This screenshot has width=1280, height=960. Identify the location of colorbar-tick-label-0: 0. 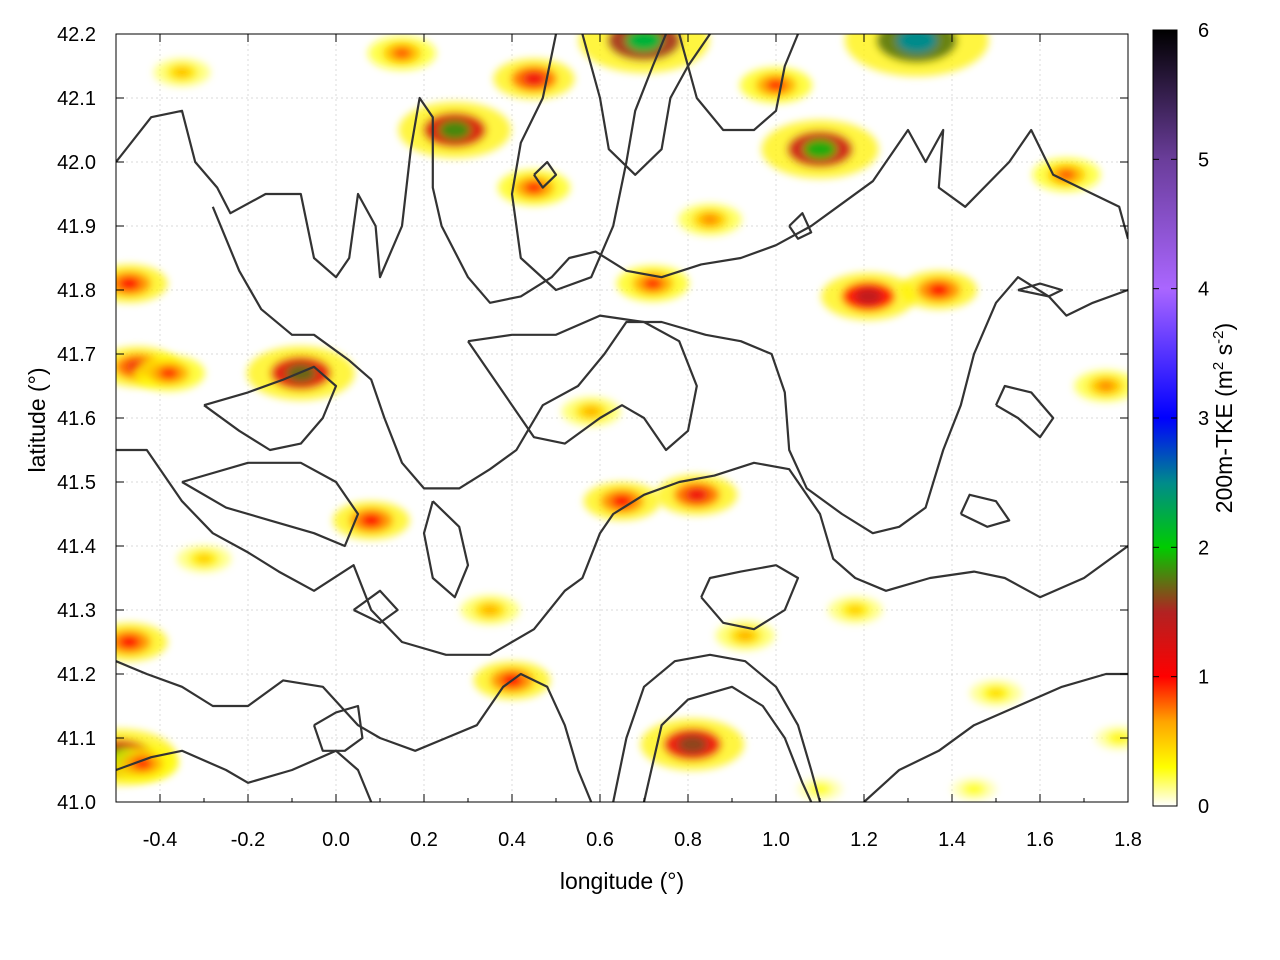
(1203, 807).